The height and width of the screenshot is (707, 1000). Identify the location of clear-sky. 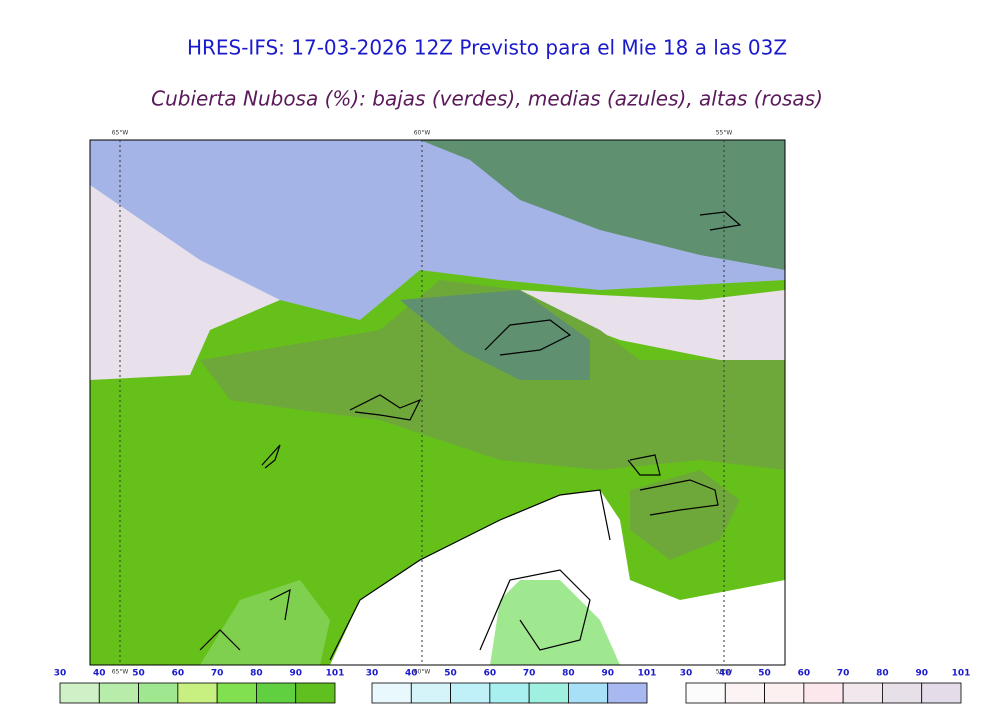
(557, 577).